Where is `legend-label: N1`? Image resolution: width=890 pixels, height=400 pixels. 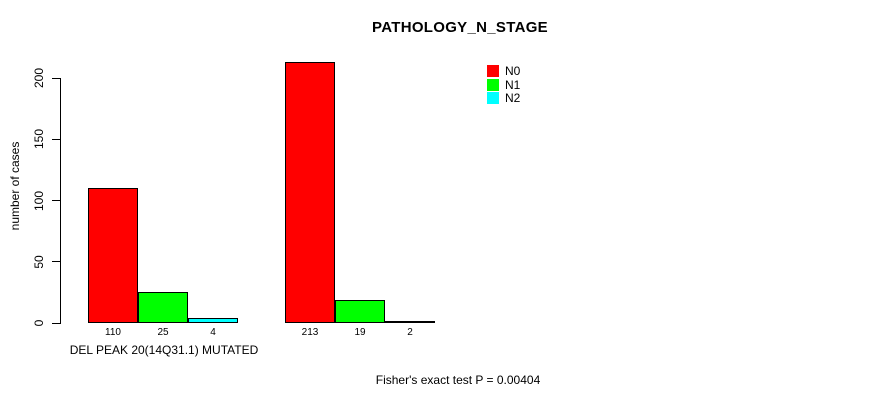
legend-label: N1 is located at coordinates (513, 84).